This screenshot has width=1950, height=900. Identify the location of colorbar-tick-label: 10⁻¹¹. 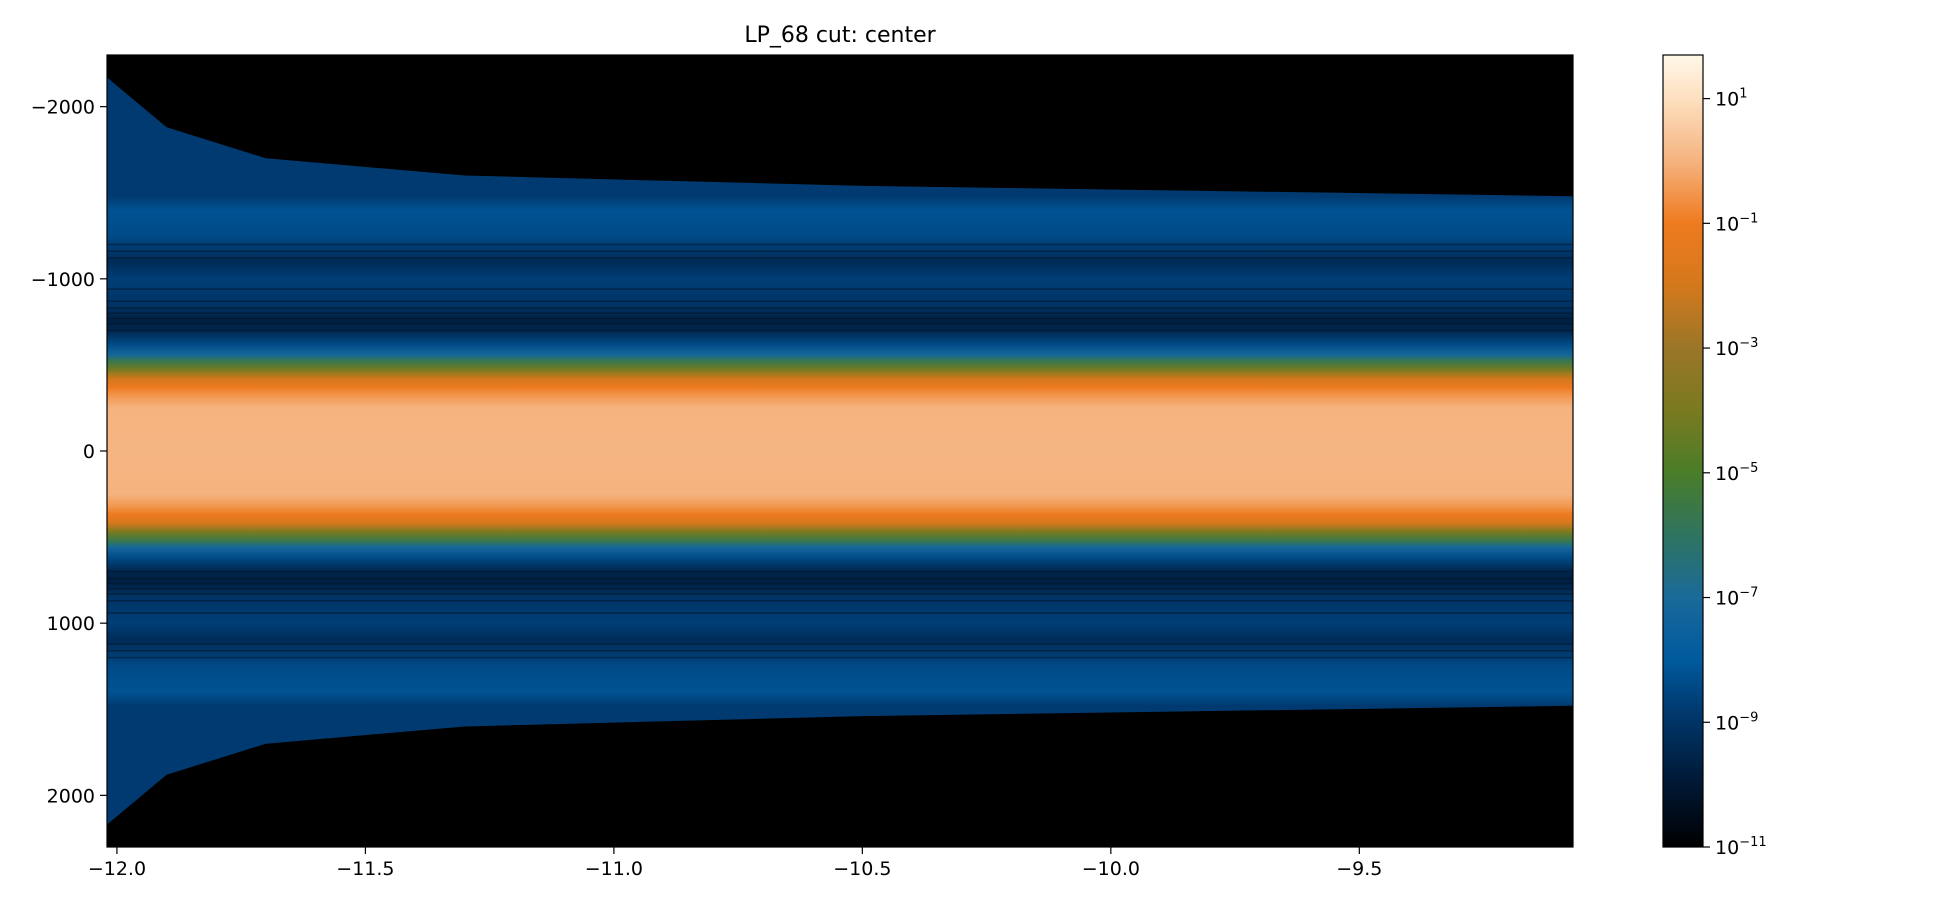
(1741, 847).